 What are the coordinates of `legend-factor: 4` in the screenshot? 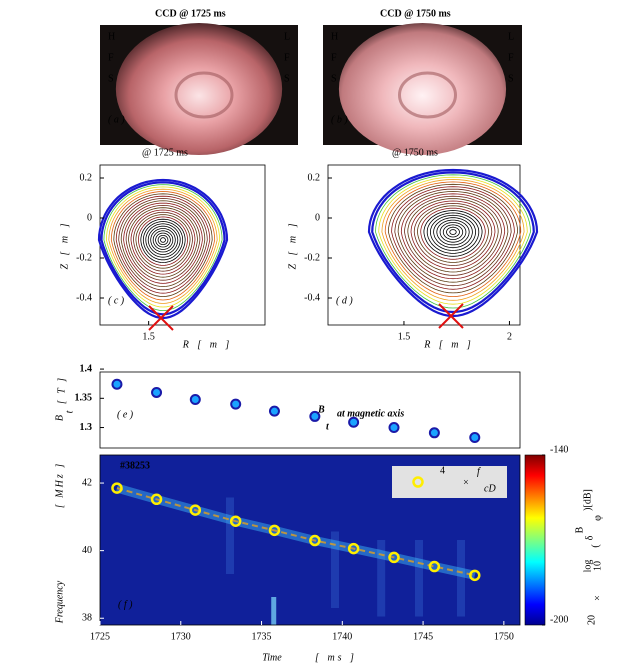 It's located at (442, 470).